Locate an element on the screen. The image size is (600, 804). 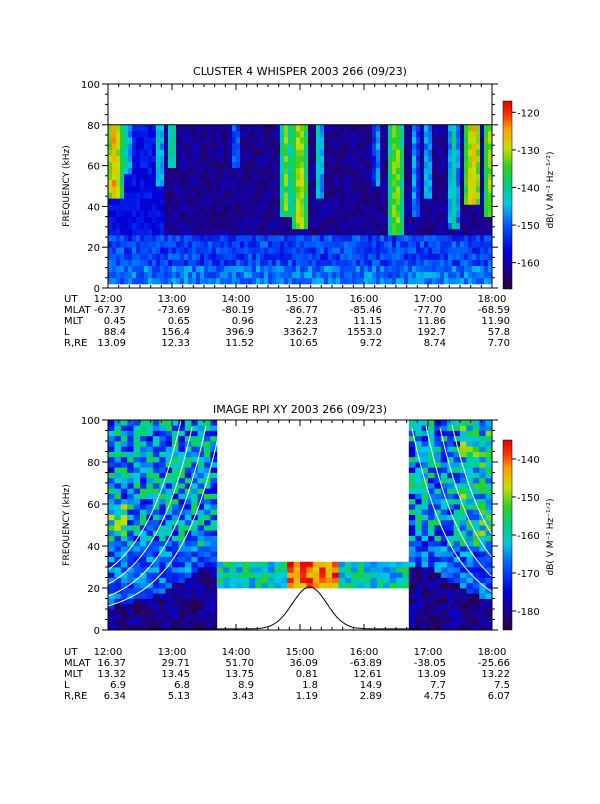
colorbar-tick-label: -140 is located at coordinates (528, 460).